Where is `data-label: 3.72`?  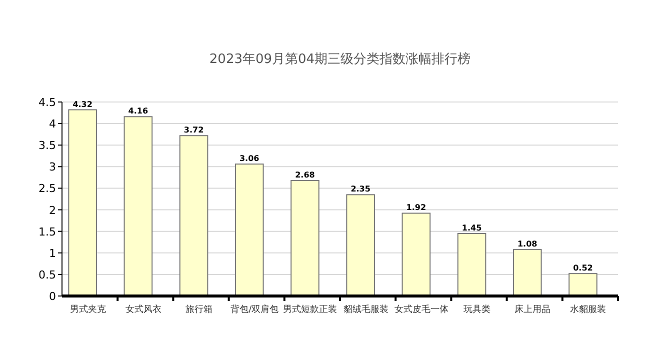 data-label: 3.72 is located at coordinates (194, 130).